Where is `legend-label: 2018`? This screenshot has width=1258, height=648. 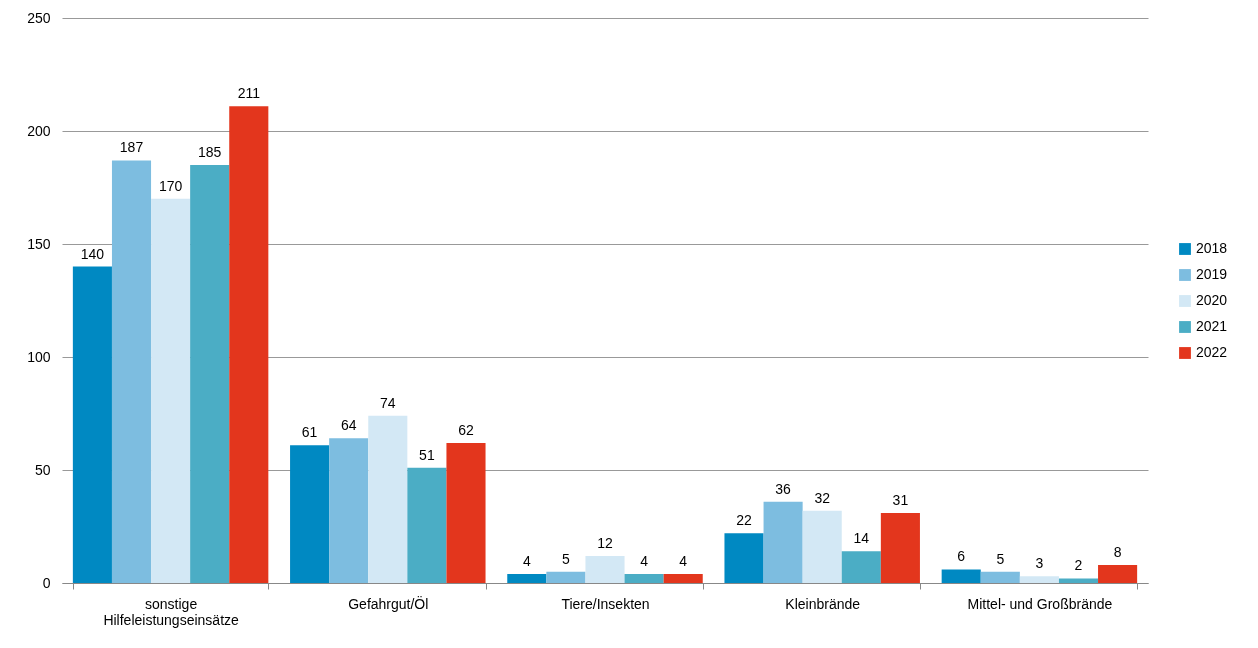 legend-label: 2018 is located at coordinates (1212, 248).